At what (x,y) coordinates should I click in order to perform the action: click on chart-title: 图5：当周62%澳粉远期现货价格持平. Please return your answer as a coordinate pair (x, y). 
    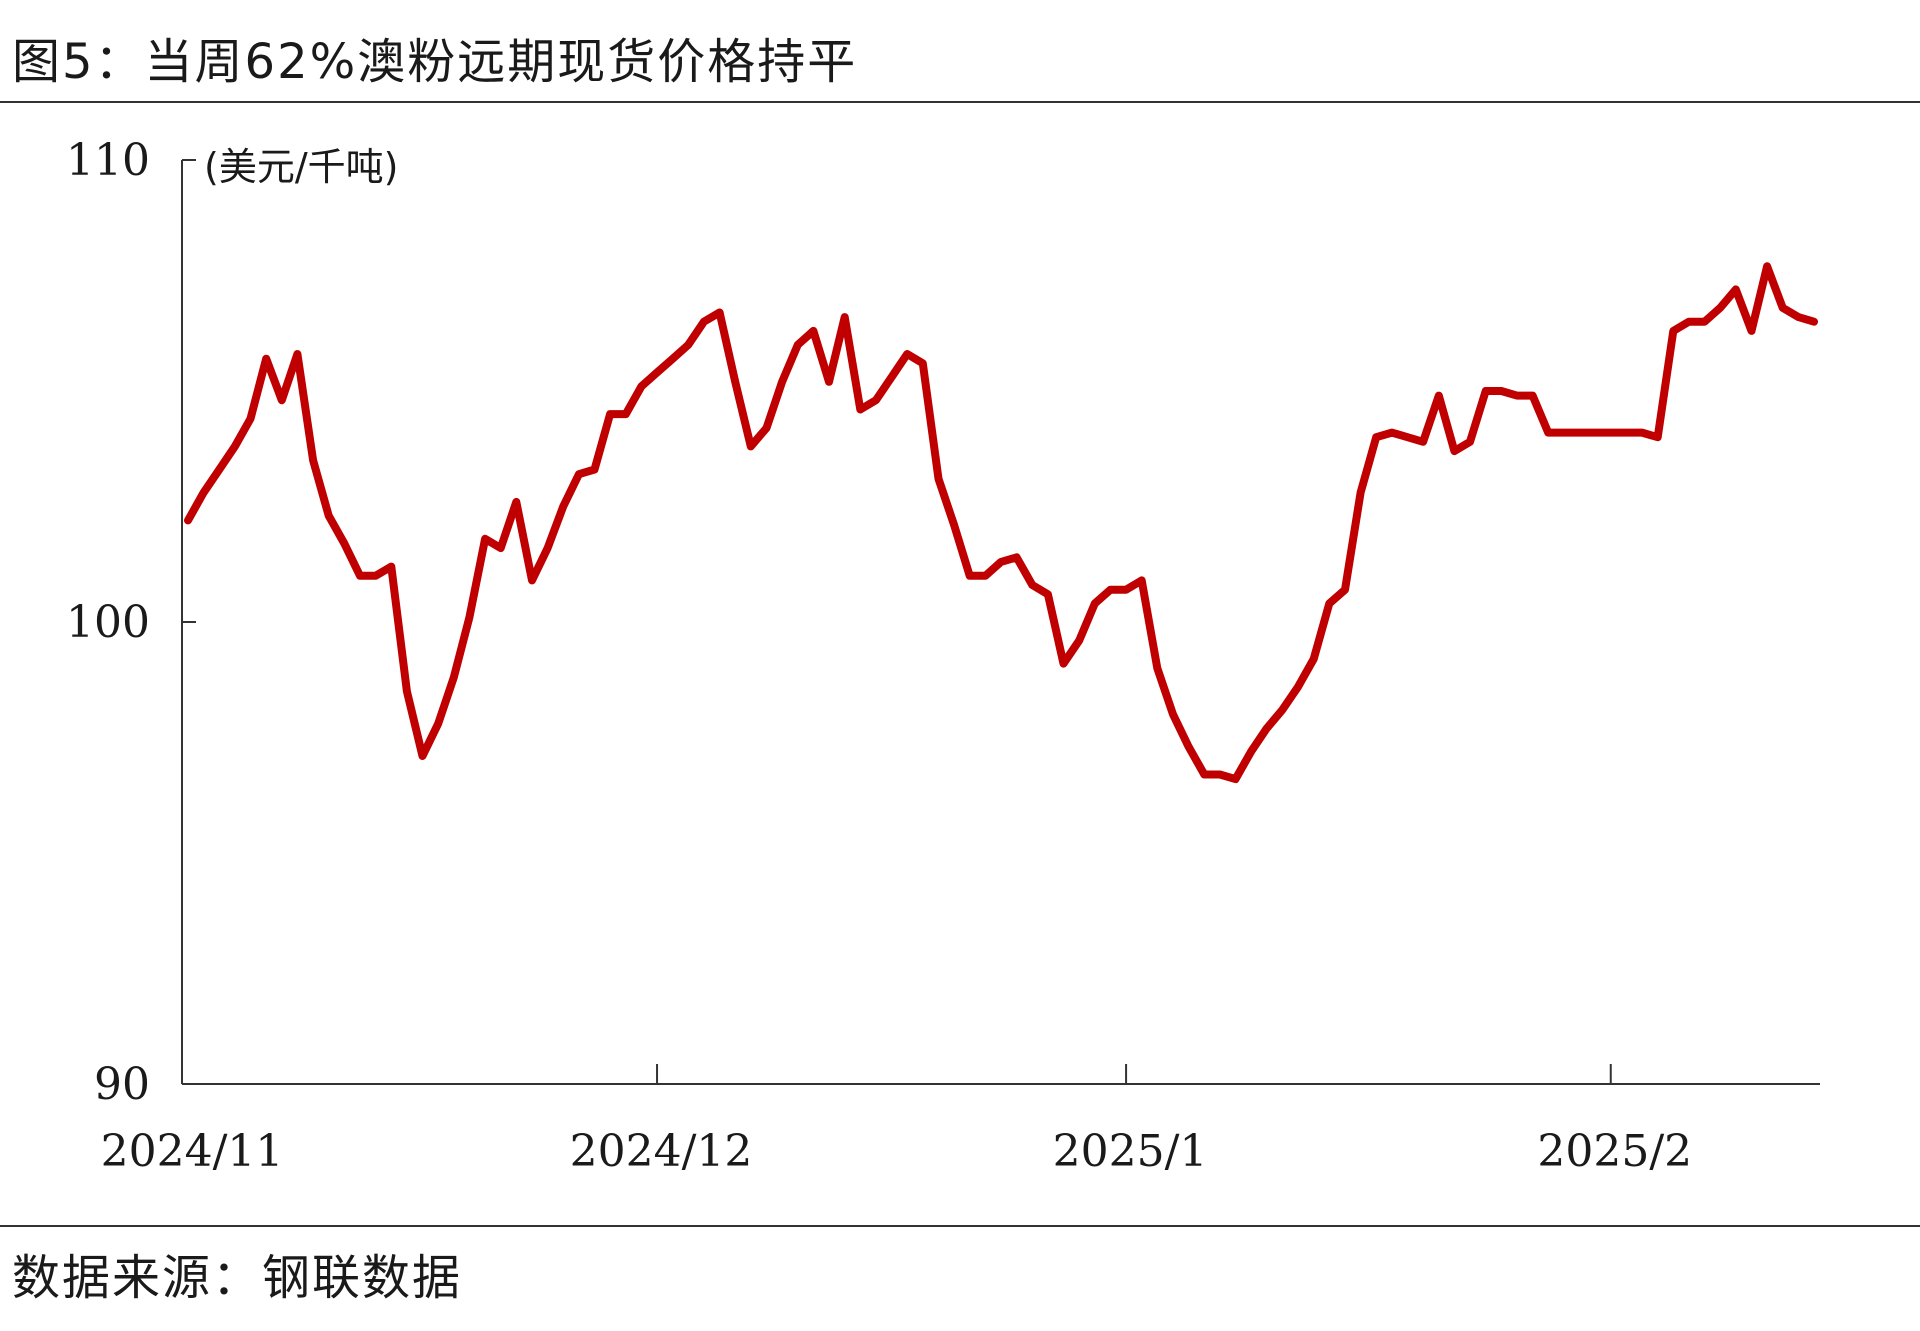
    Looking at the image, I should click on (435, 62).